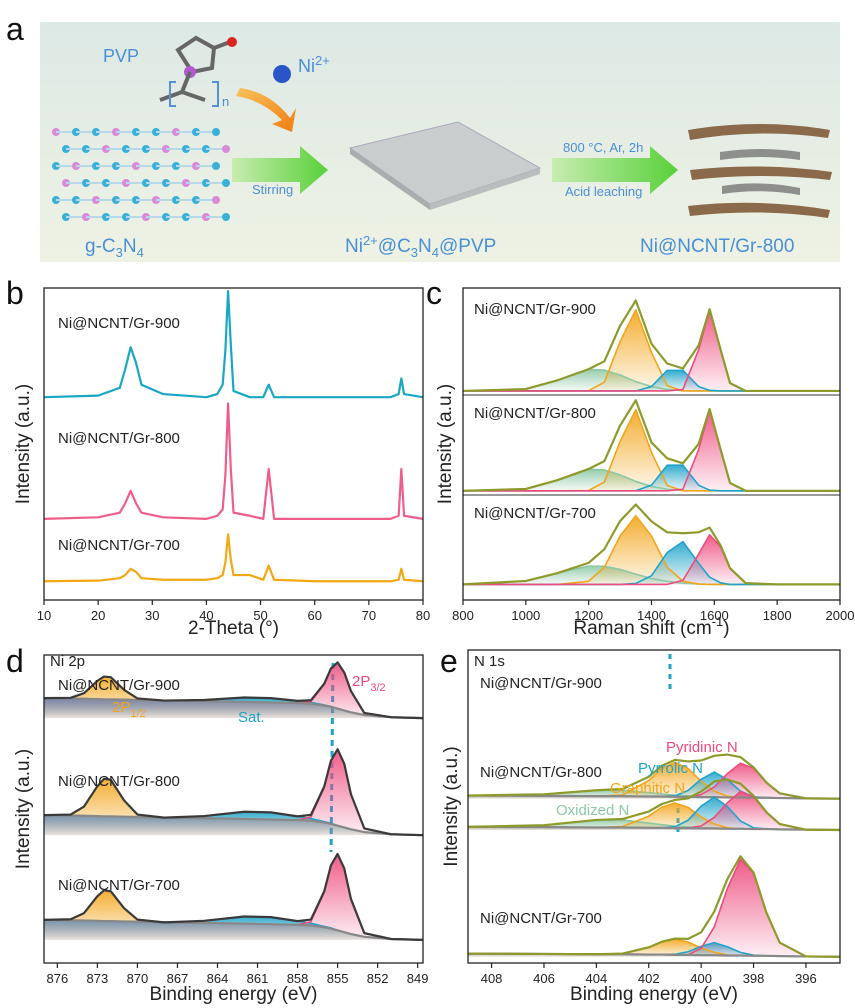 This screenshot has width=855, height=1008. What do you see at coordinates (467, 246) in the screenshot?
I see `label-part: @PVP` at bounding box center [467, 246].